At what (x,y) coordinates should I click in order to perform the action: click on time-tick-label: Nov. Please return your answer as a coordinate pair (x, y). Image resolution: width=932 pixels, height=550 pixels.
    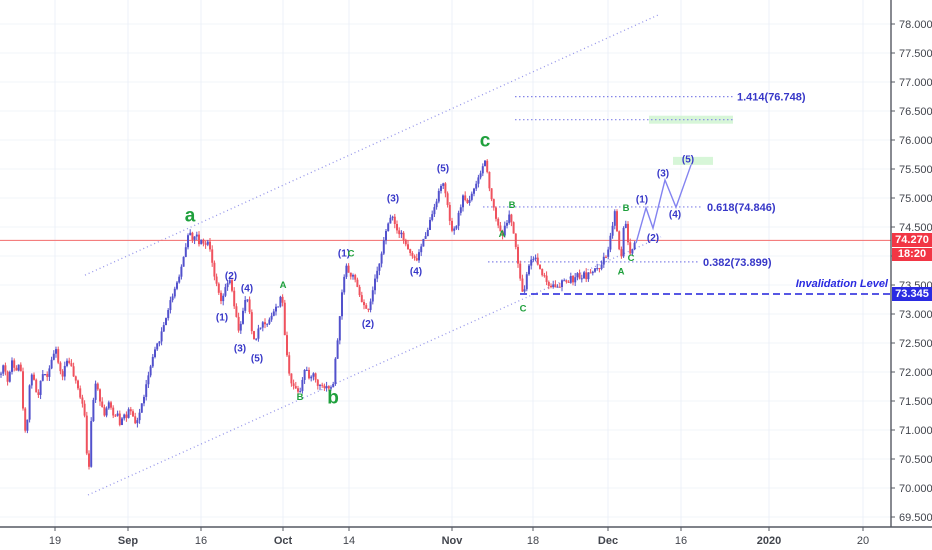
    Looking at the image, I should click on (453, 541).